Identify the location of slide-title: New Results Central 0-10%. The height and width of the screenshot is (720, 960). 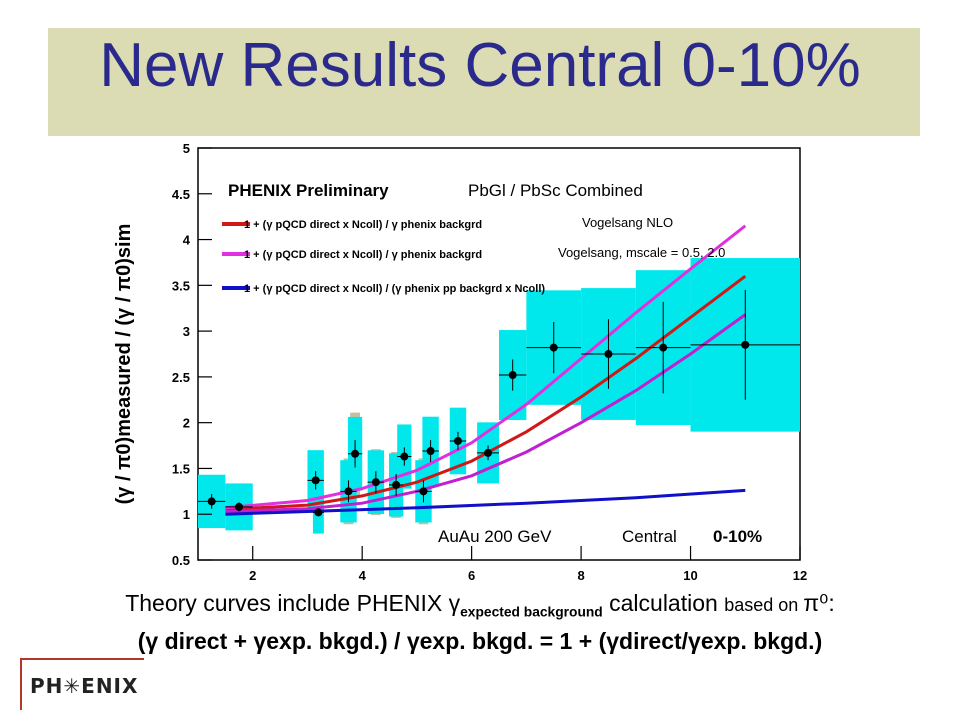
(480, 65).